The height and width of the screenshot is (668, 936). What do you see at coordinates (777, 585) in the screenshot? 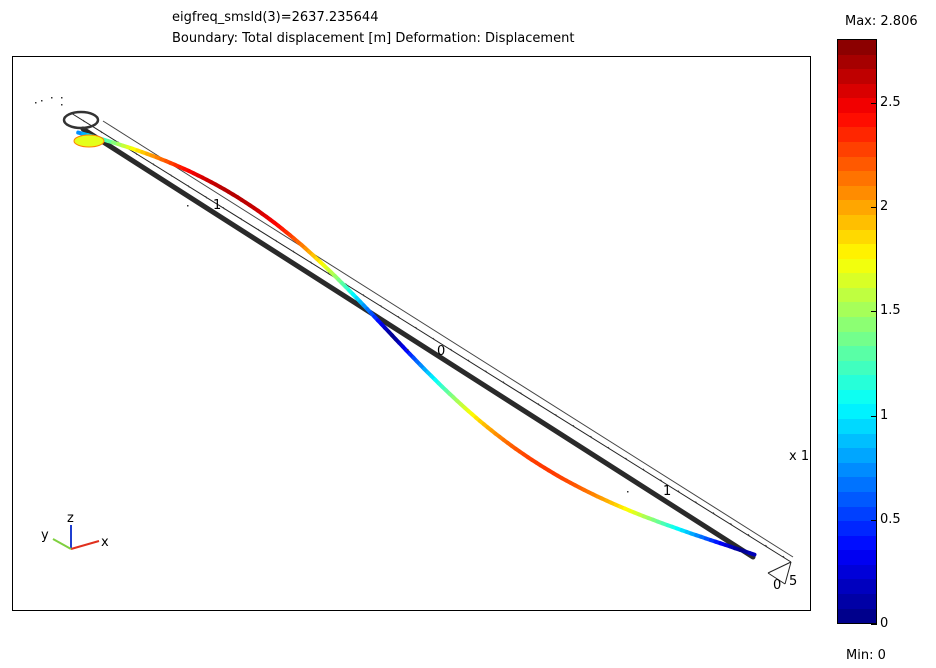
I see `axis-end-label: 0` at bounding box center [777, 585].